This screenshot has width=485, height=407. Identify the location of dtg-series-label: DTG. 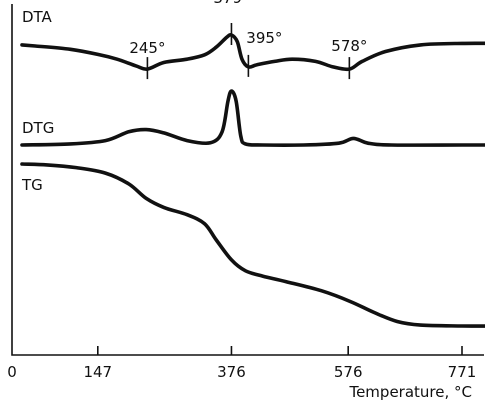
(38, 128).